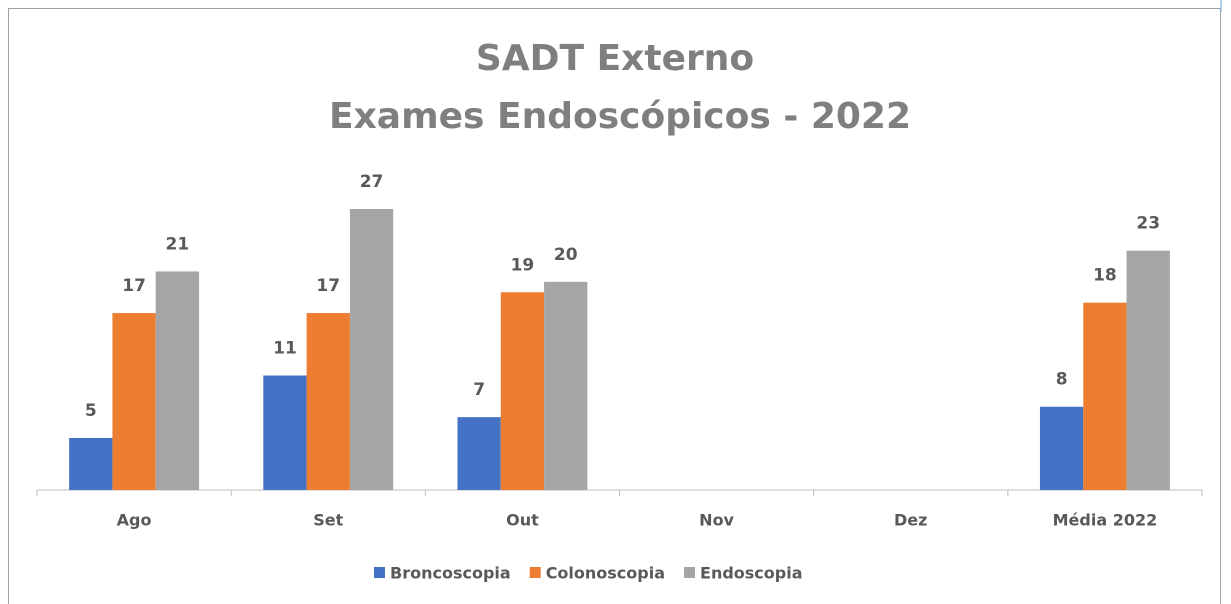 This screenshot has height=604, width=1231. Describe the element at coordinates (605, 573) in the screenshot. I see `legend-label: Colonoscopia` at that location.